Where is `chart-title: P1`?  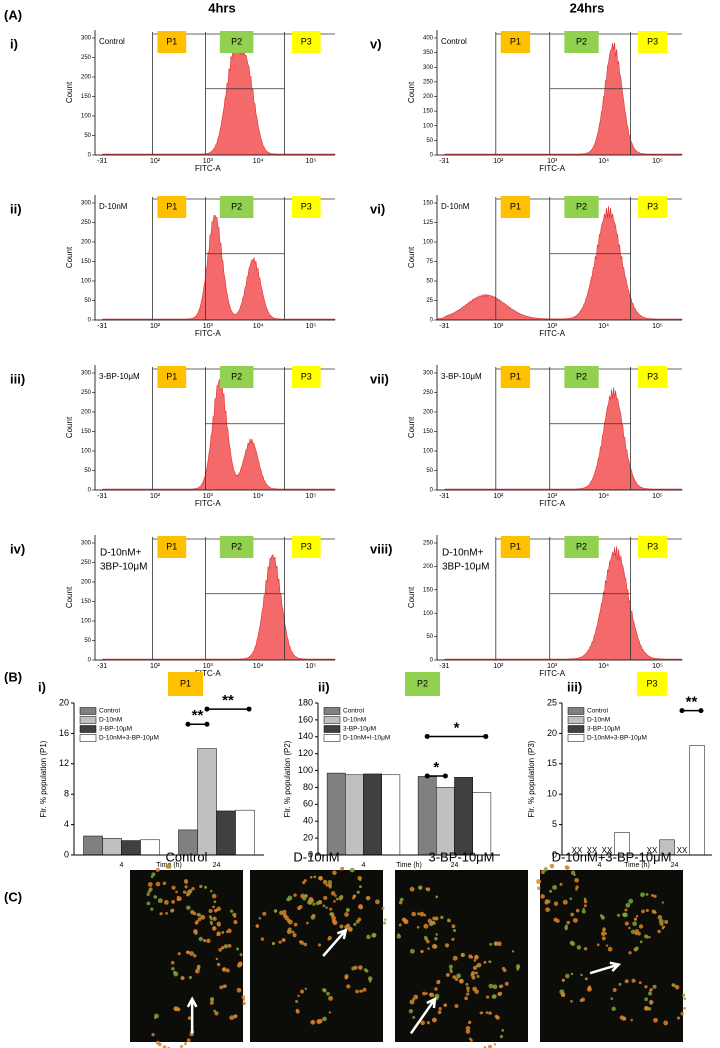
chart-title: P1 is located at coordinates (185, 683).